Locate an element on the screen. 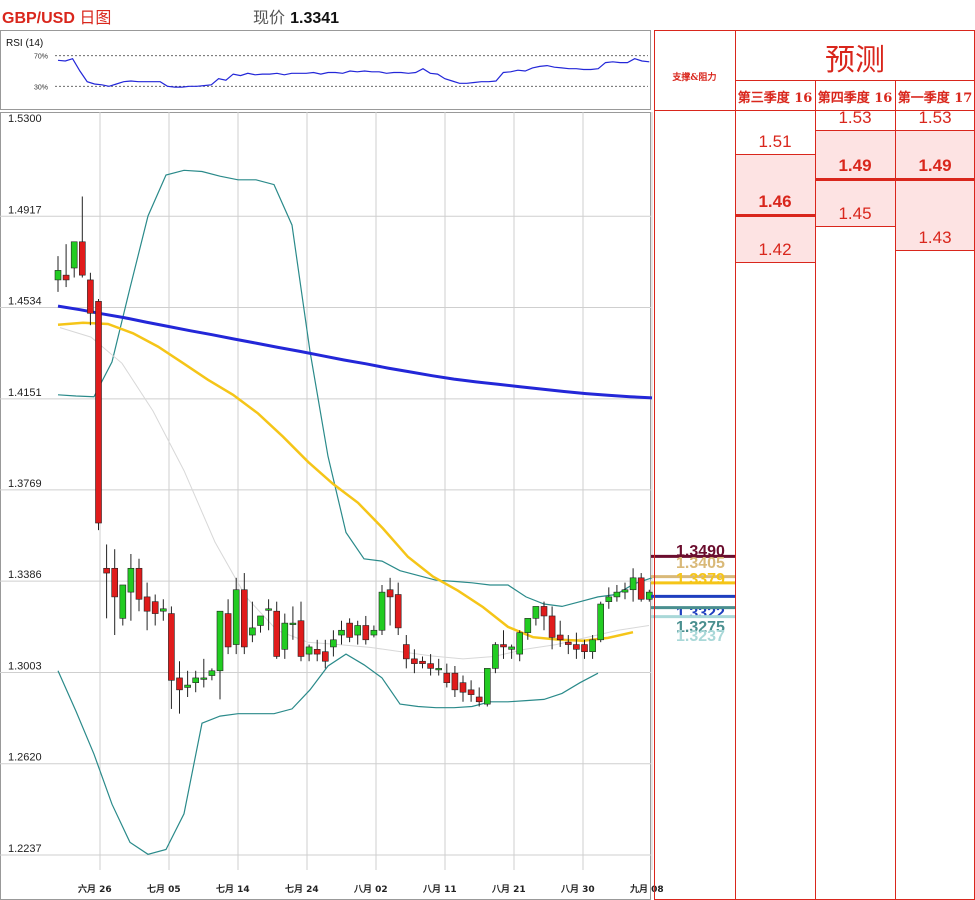  y-tick-label: 1.3003 is located at coordinates (25, 666).